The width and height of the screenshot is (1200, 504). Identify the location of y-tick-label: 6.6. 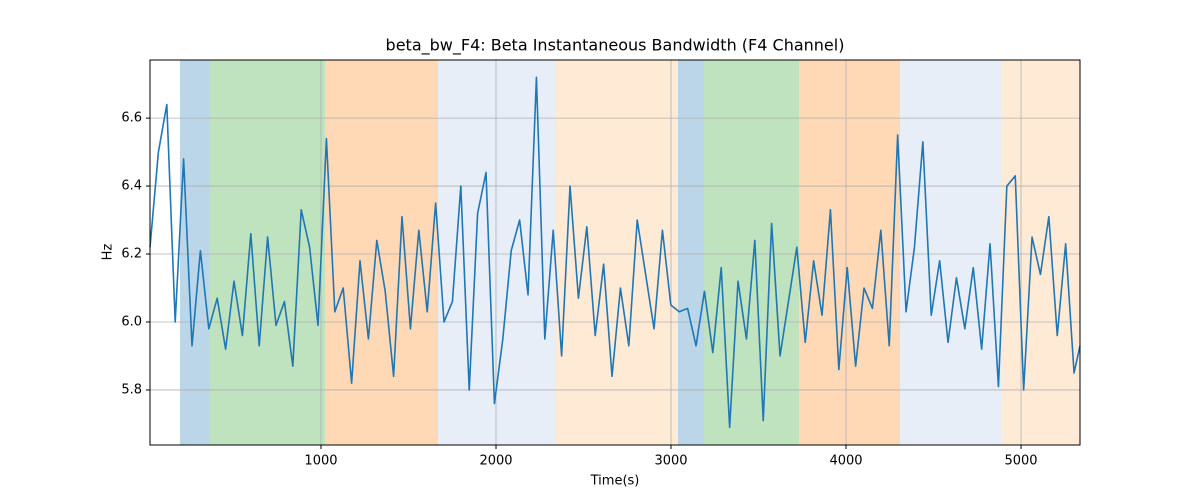
(131, 118).